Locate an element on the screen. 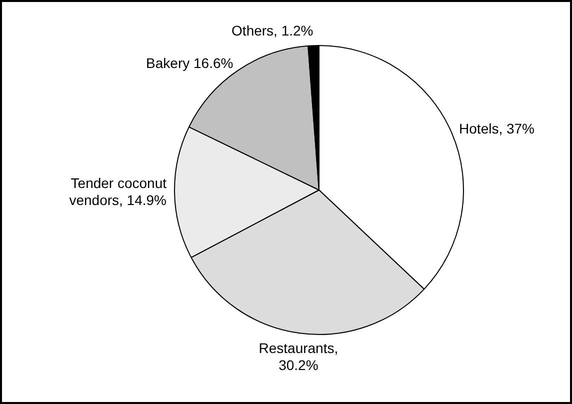  slice-label: Restaurants, 30.2% is located at coordinates (298, 356).